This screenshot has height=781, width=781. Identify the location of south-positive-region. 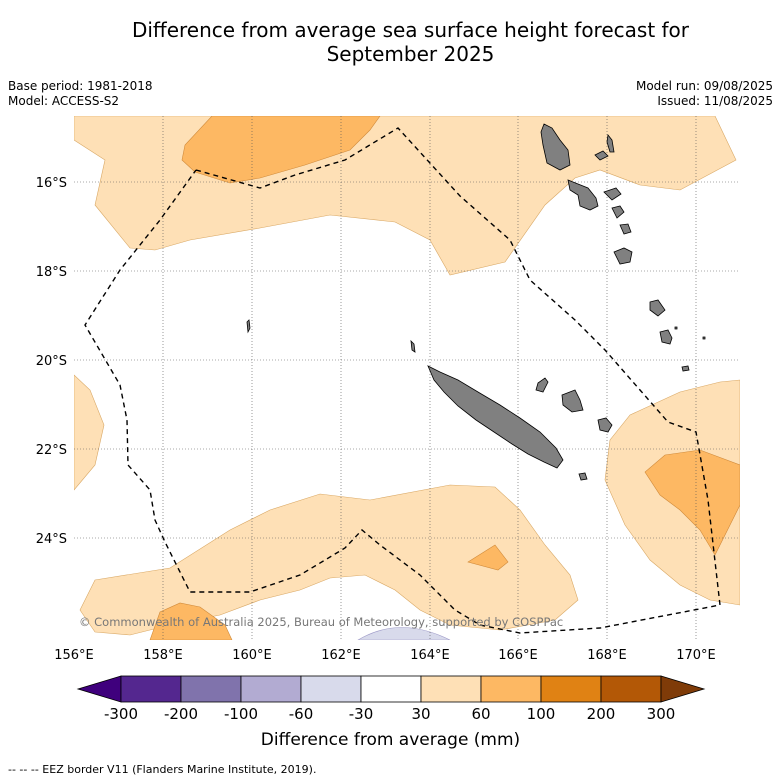
(329, 560).